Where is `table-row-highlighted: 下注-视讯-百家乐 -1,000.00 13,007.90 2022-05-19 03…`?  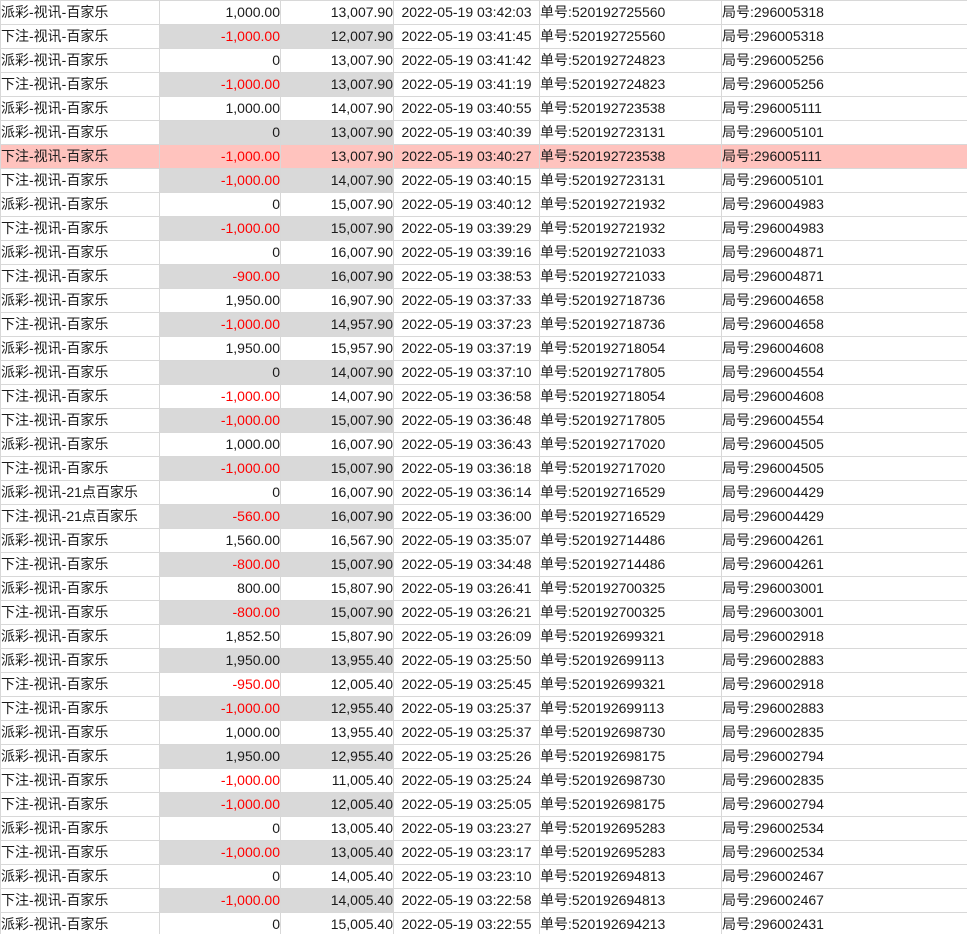
table-row-highlighted: 下注-视讯-百家乐 -1,000.00 13,007.90 2022-05-19 03… is located at coordinates (483, 156).